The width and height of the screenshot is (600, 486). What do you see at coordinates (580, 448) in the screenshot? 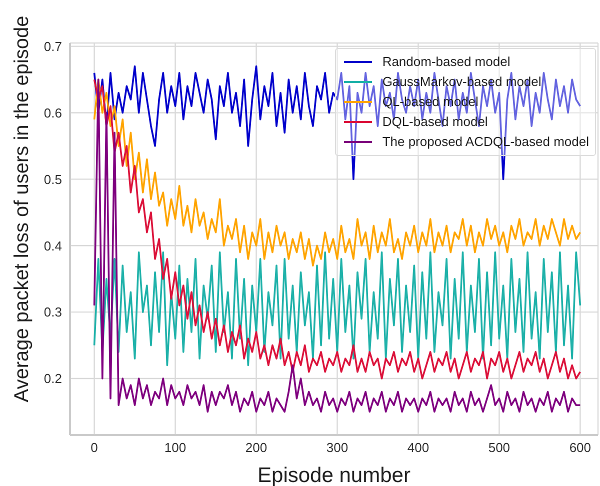
I see `x-tick-label: 600` at bounding box center [580, 448].